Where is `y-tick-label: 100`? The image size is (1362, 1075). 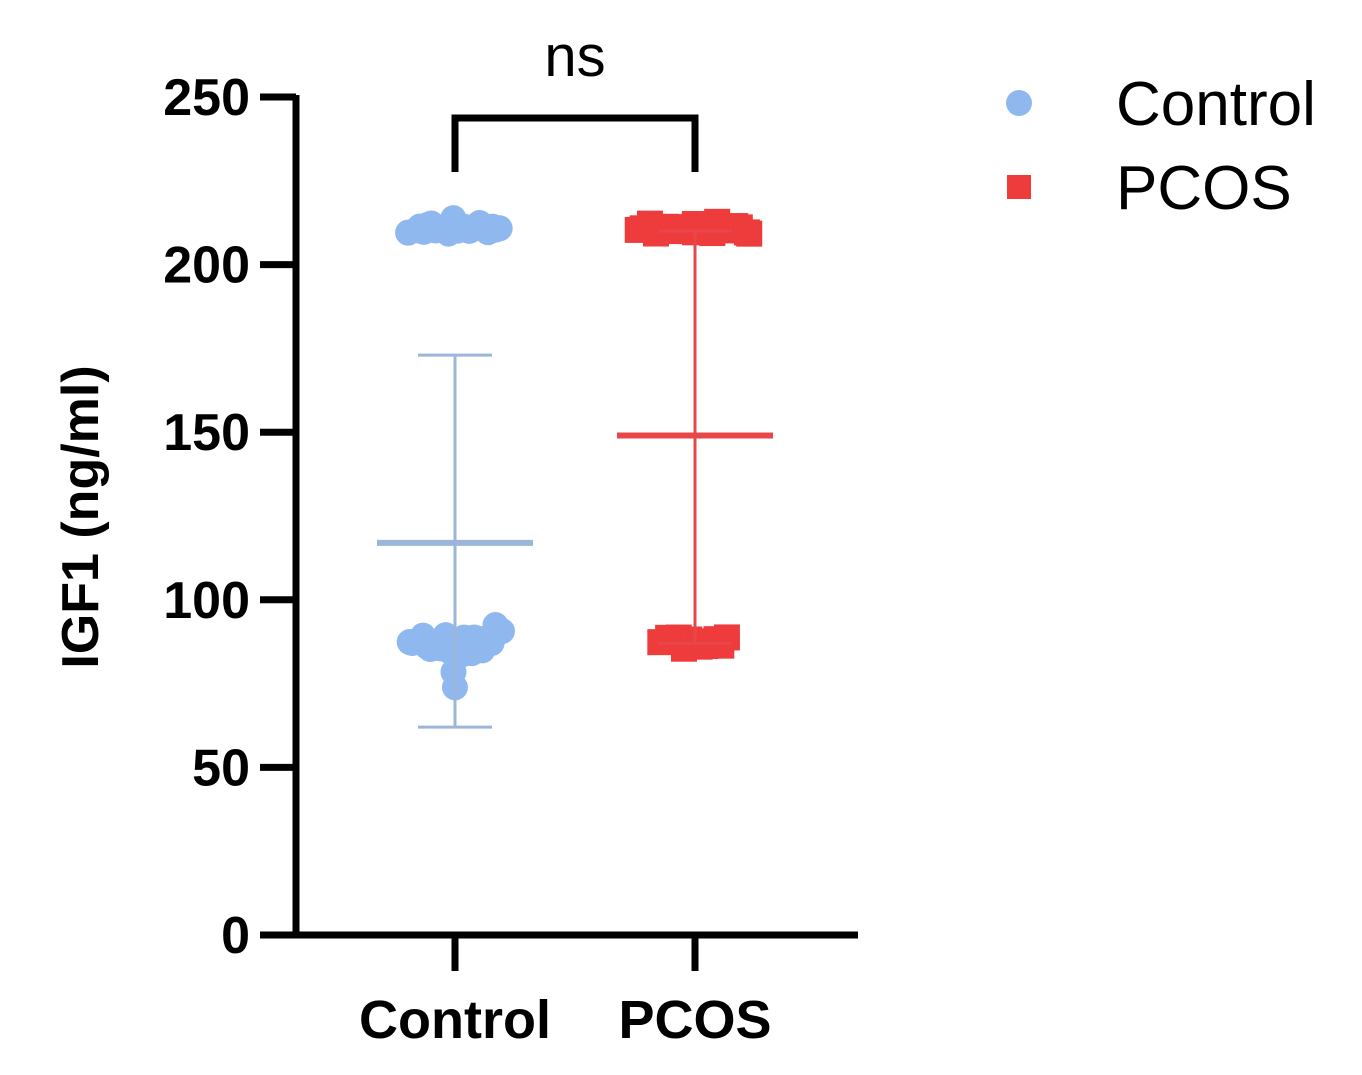
y-tick-label: 100 is located at coordinates (206, 601).